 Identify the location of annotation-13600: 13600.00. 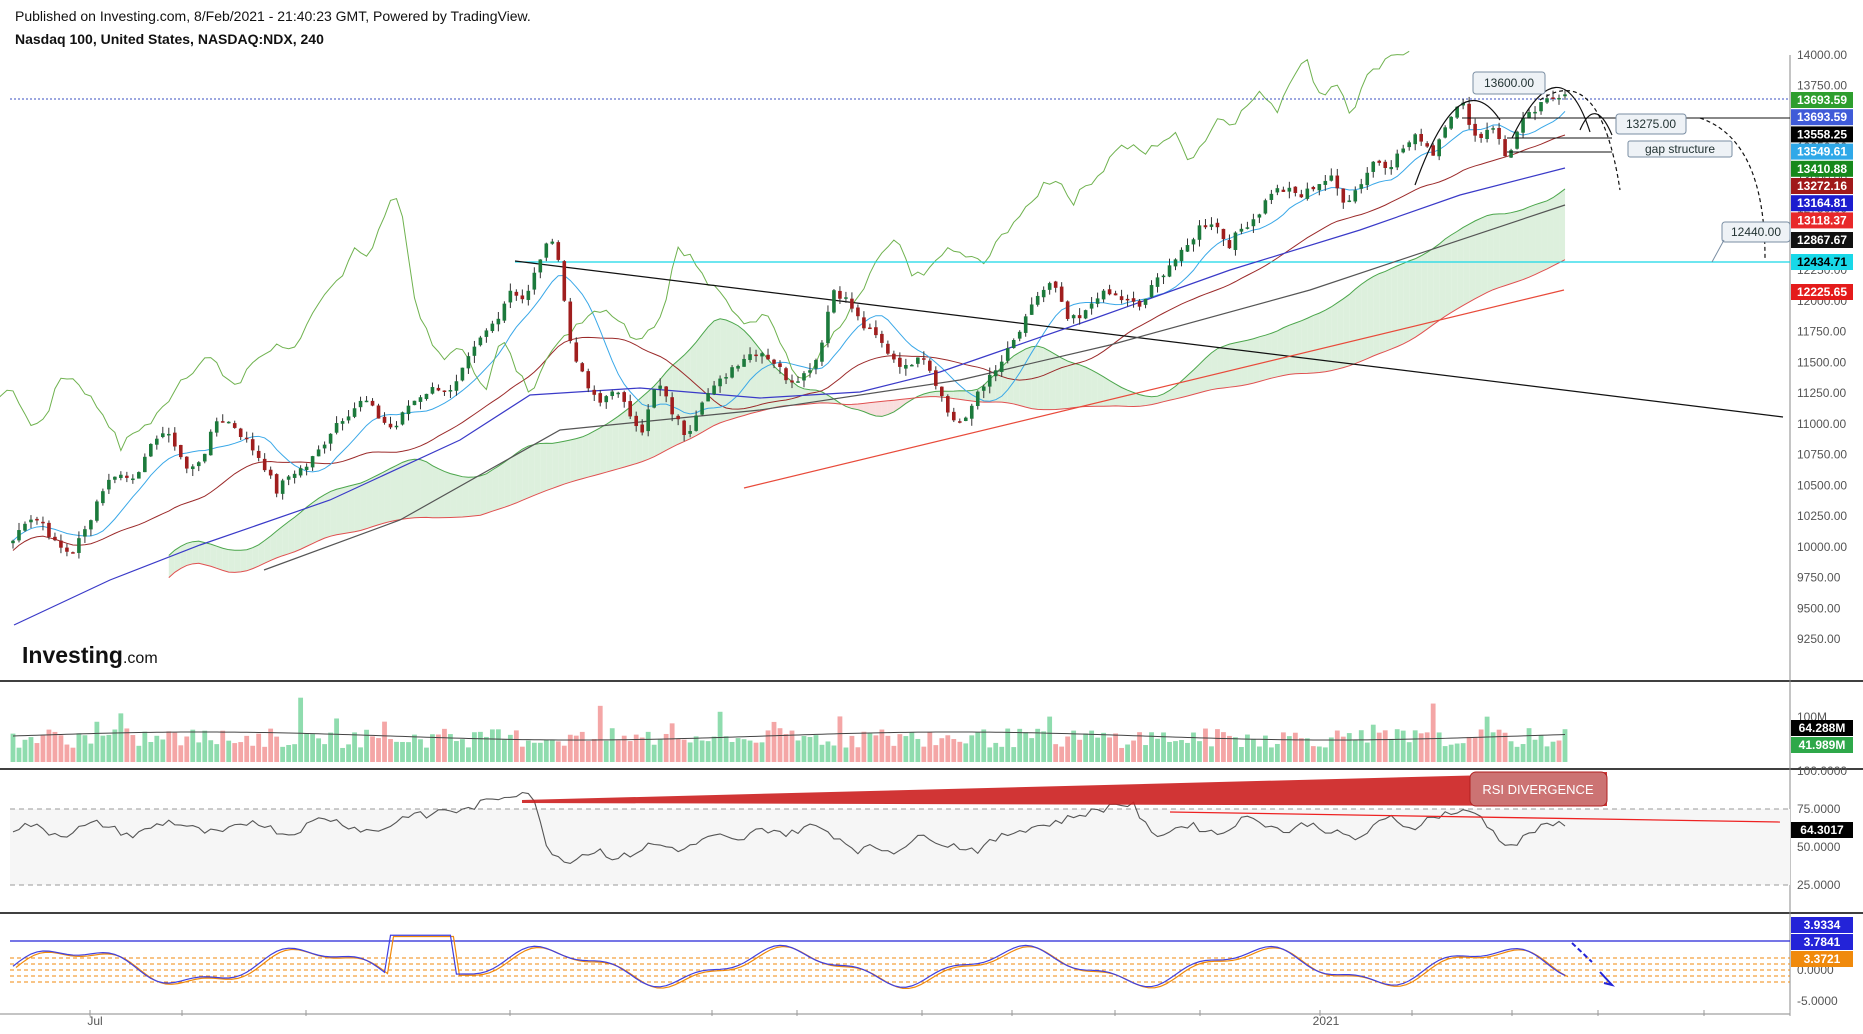
(1509, 83).